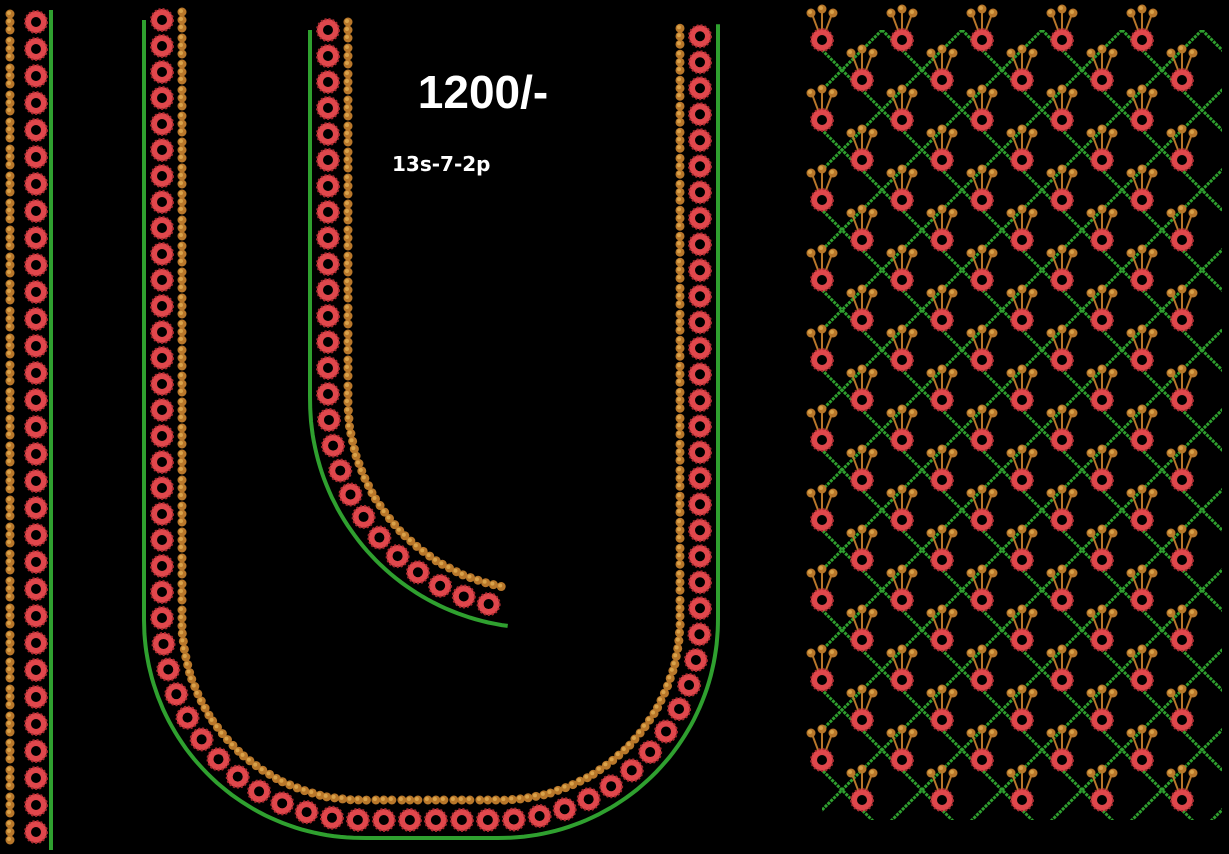 Image resolution: width=1229 pixels, height=854 pixels. Describe the element at coordinates (408, 329) in the screenshot. I see `green-satin-line` at that location.